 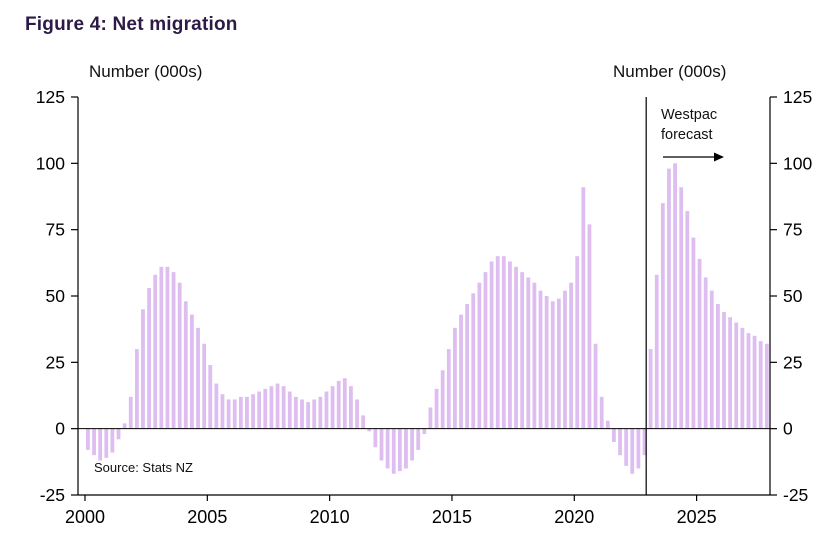 What do you see at coordinates (50, 97) in the screenshot?
I see `left-y-tick-label: 125` at bounding box center [50, 97].